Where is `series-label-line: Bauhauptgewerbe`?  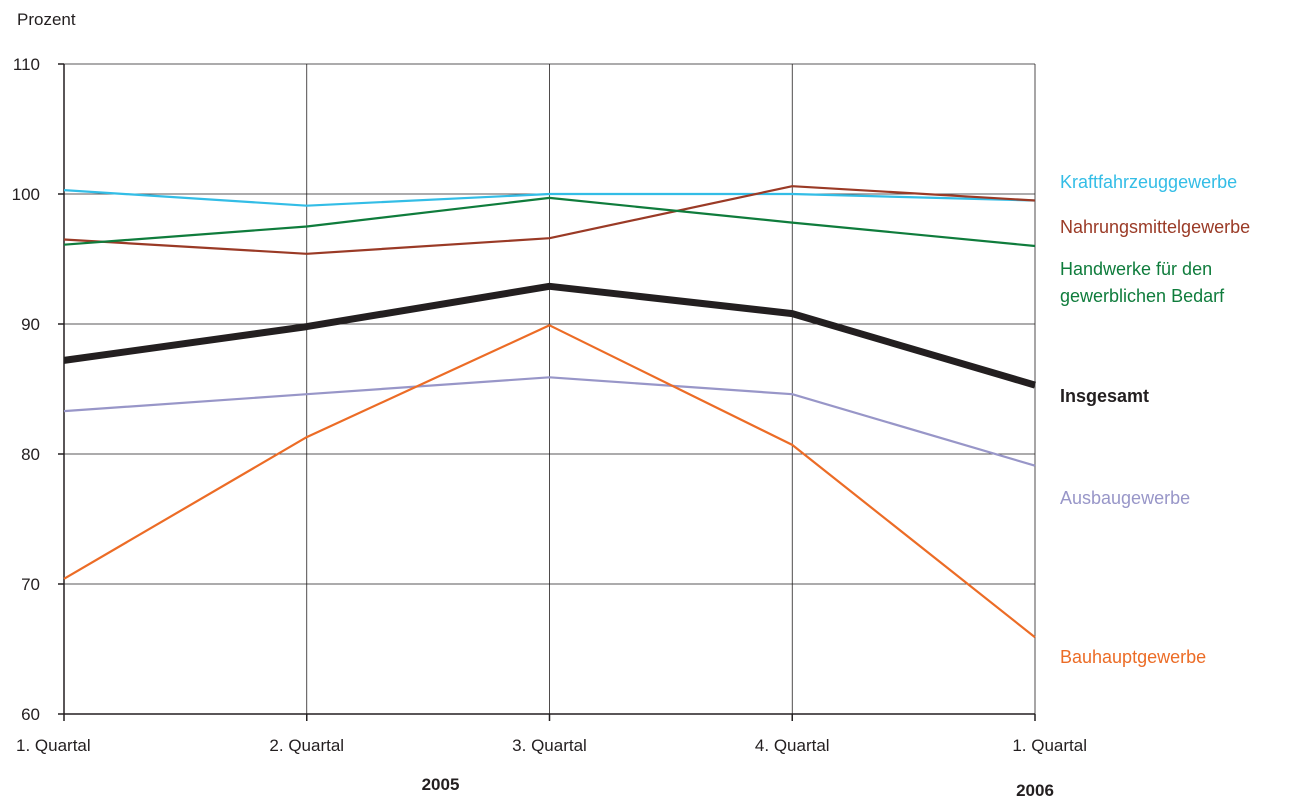
series-label-line: Bauhauptgewerbe is located at coordinates (1133, 657).